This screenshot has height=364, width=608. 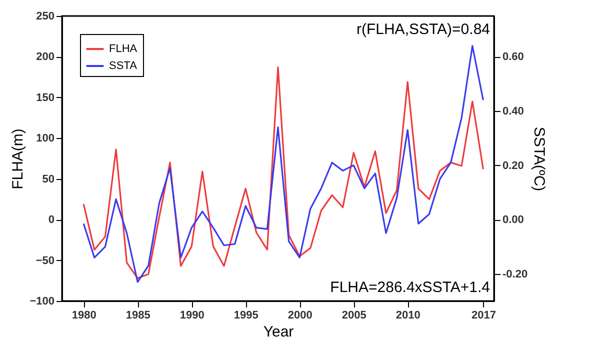 I want to click on y-tick-label: 200, so click(x=45, y=57).